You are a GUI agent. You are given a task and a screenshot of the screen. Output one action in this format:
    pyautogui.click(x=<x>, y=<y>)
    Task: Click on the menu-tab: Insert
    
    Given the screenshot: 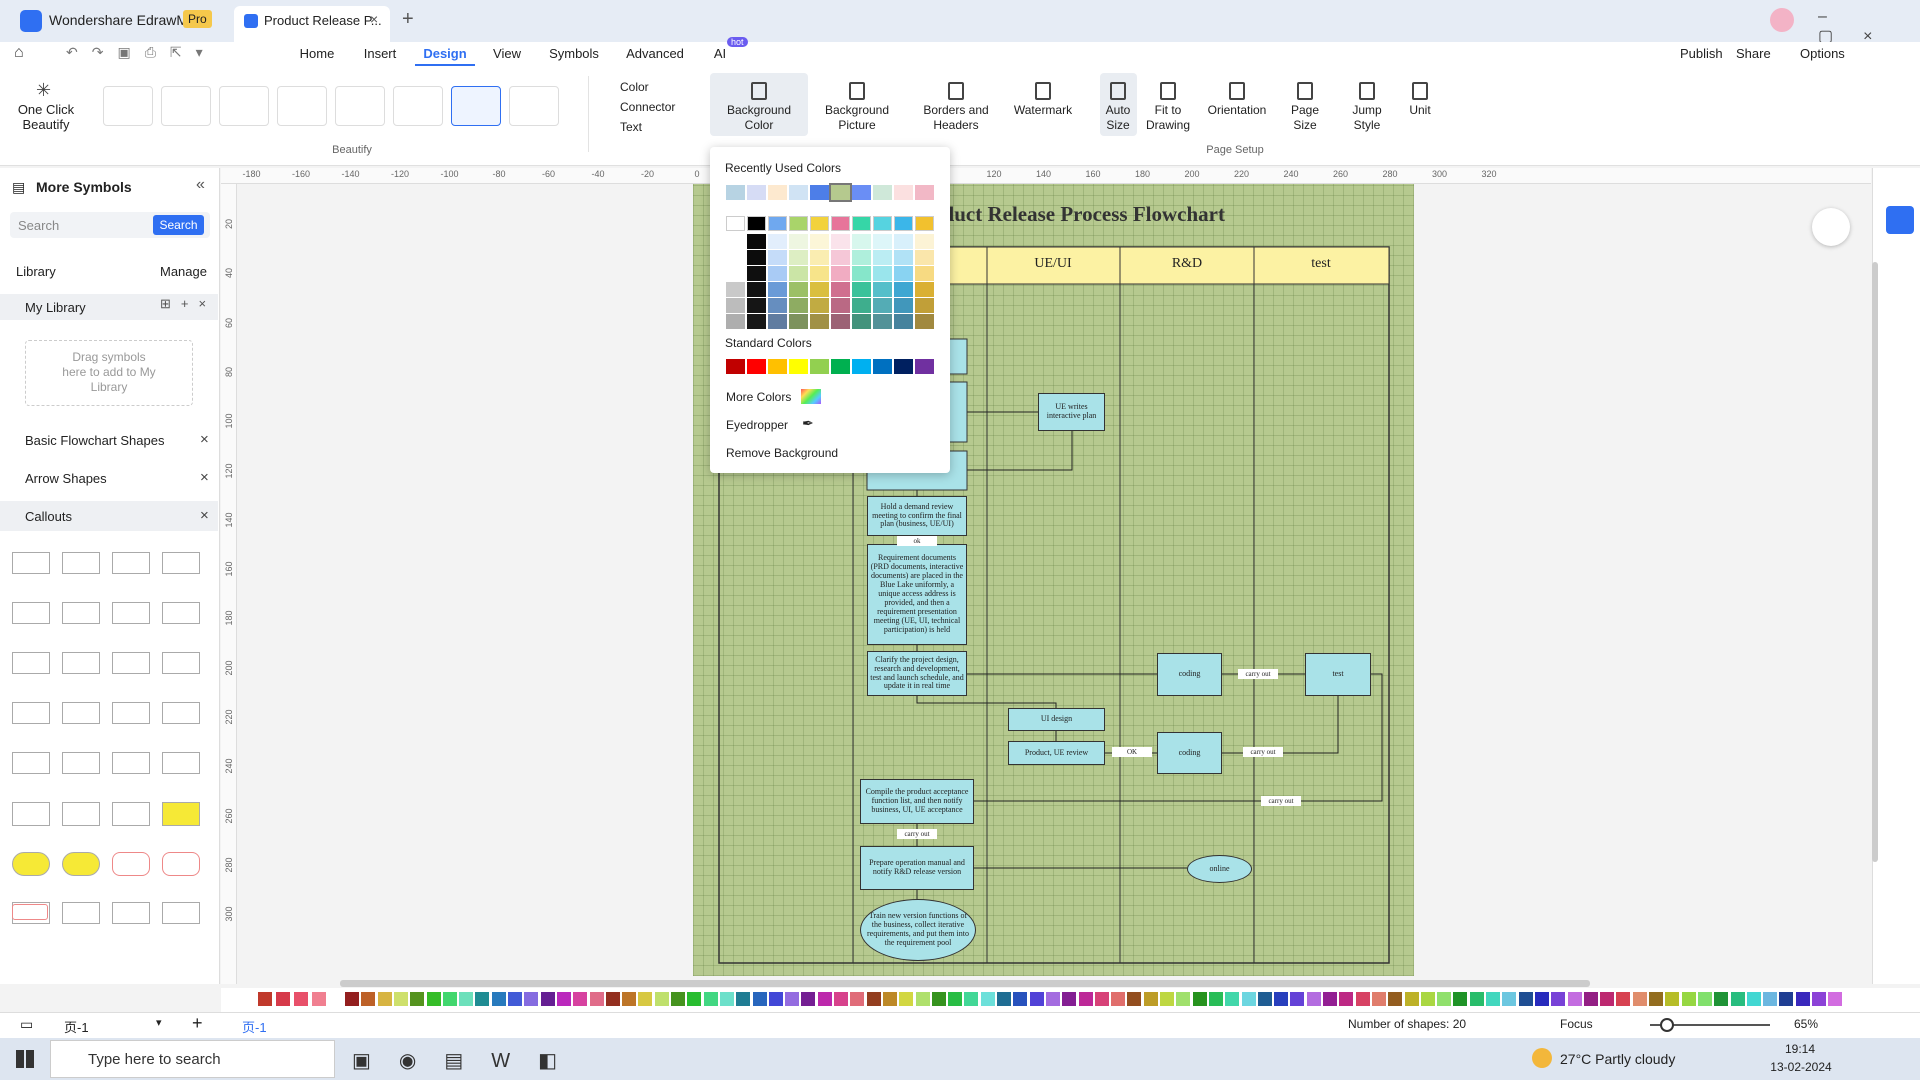 What is the action you would take?
    pyautogui.click(x=380, y=53)
    